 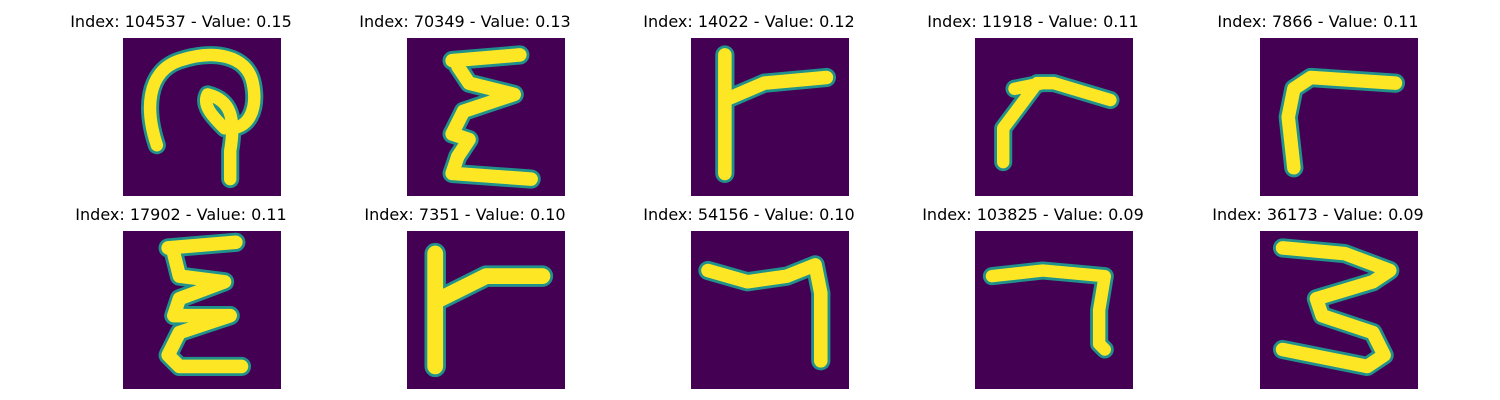 I want to click on image-panel: Index: 36173 - Value: 0.09, so click(x=1318, y=300).